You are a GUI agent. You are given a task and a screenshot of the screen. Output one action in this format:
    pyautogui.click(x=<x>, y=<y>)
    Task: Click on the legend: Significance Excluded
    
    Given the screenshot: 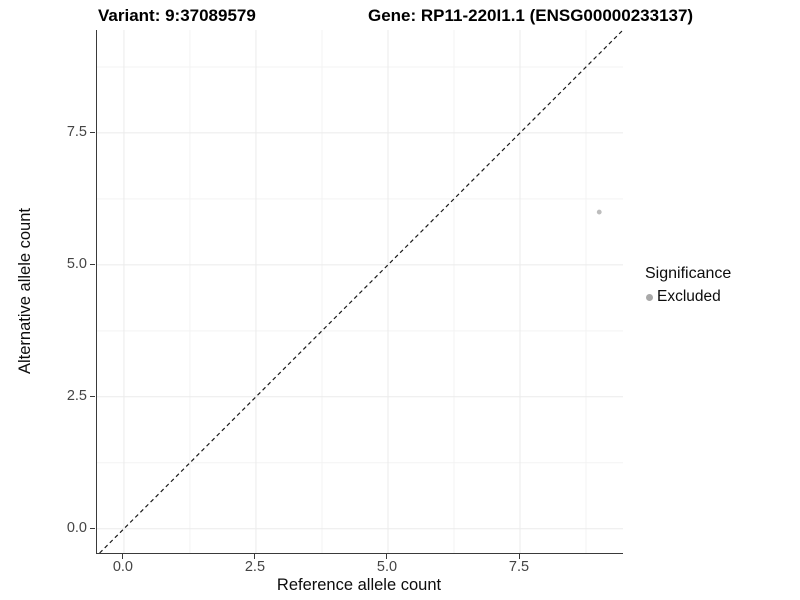 What is the action you would take?
    pyautogui.click(x=686, y=285)
    